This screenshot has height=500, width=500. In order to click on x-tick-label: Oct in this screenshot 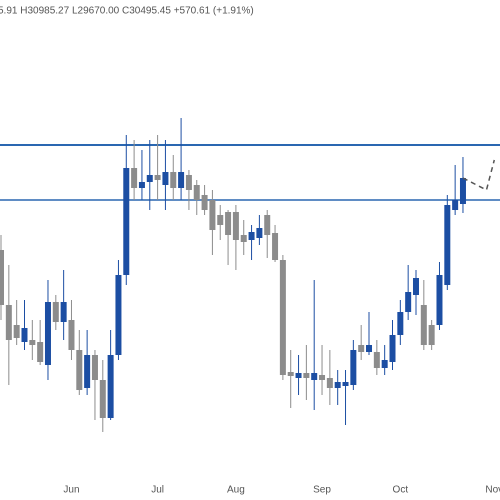, I will do `click(401, 490)`.